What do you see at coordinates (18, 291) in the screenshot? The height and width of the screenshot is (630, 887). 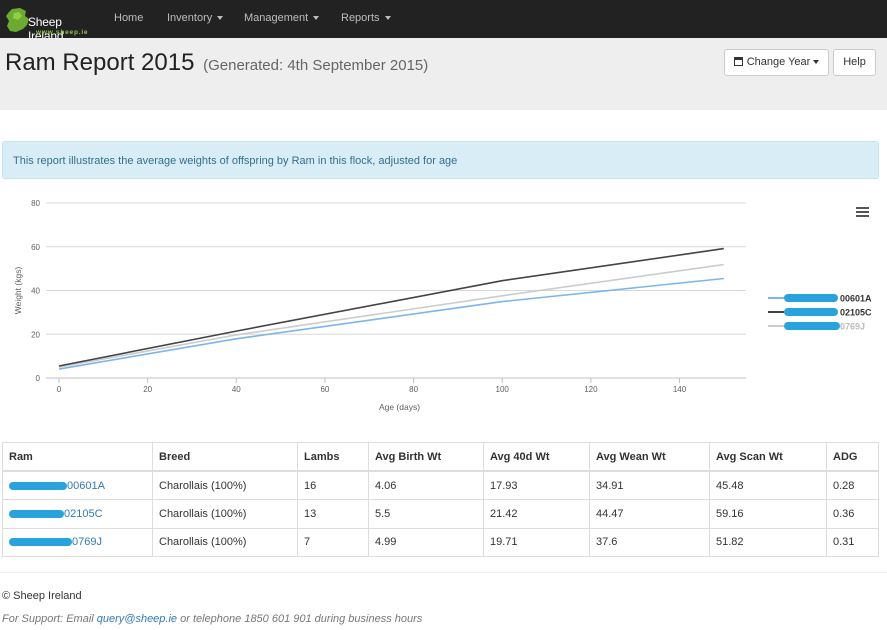 I see `y-axis-title: Weight (kgs)` at bounding box center [18, 291].